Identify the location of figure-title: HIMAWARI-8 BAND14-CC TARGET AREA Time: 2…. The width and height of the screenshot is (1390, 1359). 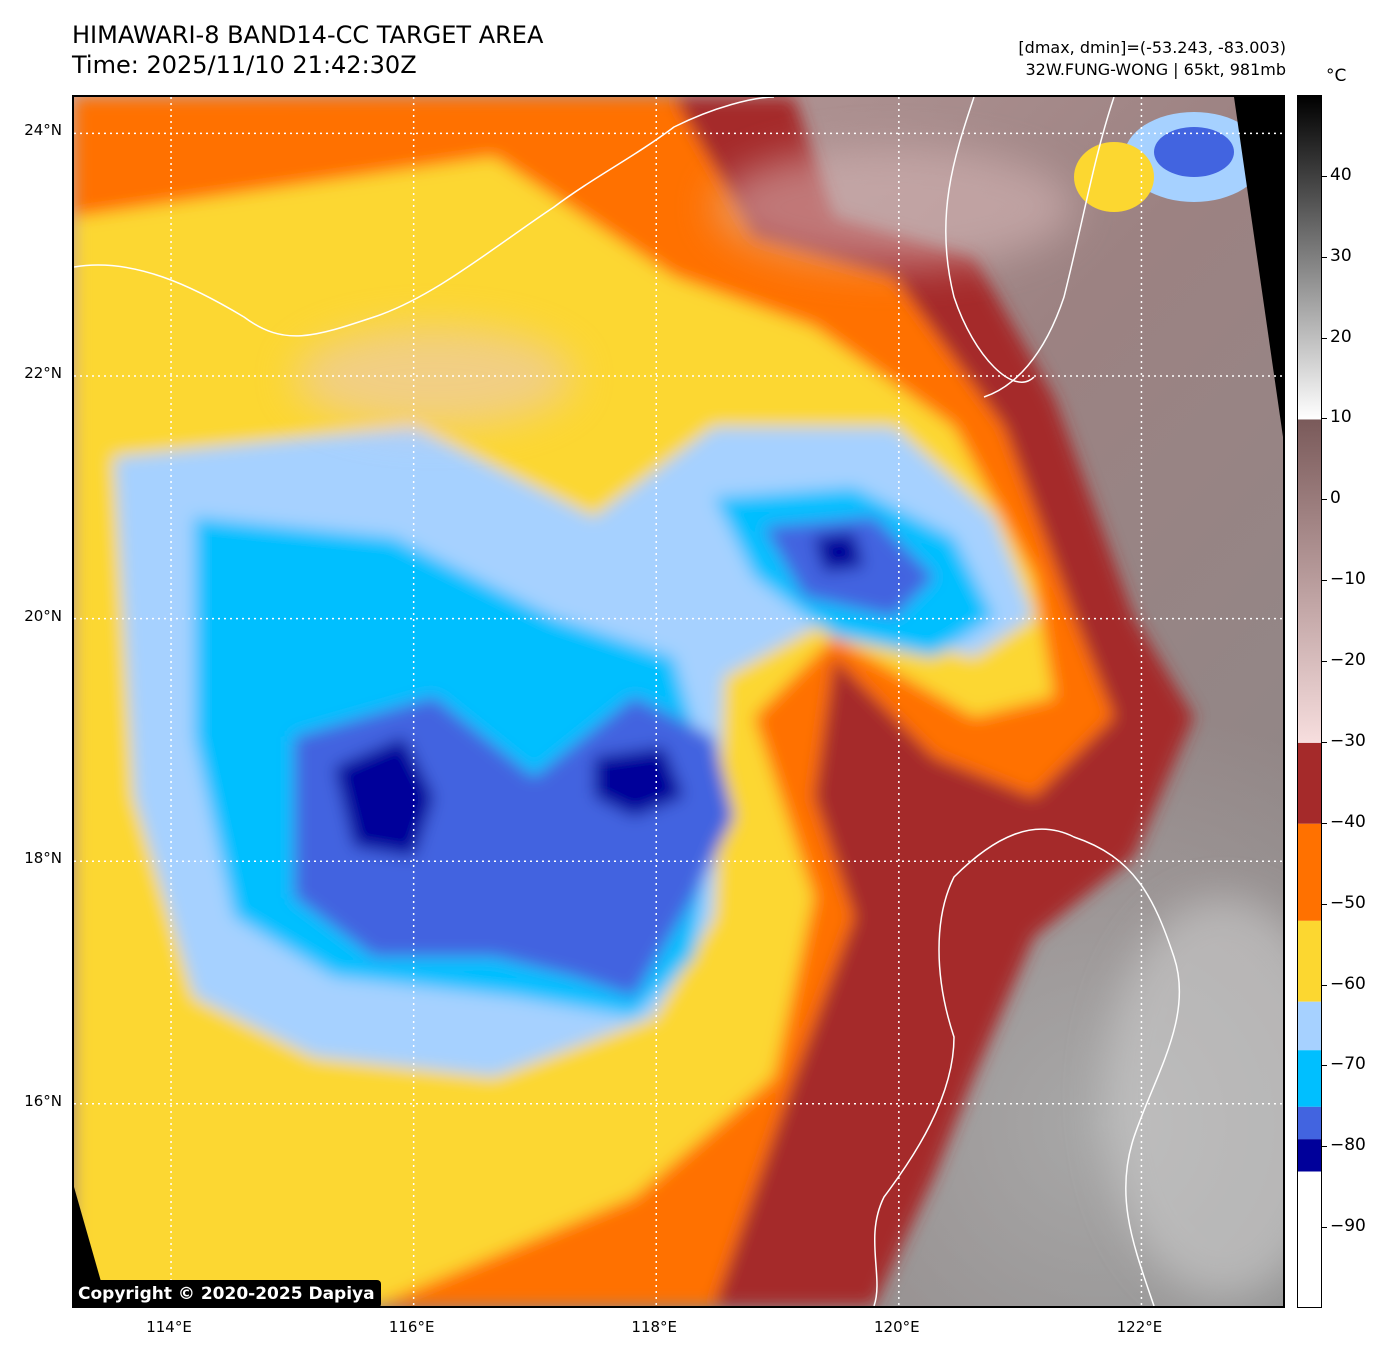
(307, 50).